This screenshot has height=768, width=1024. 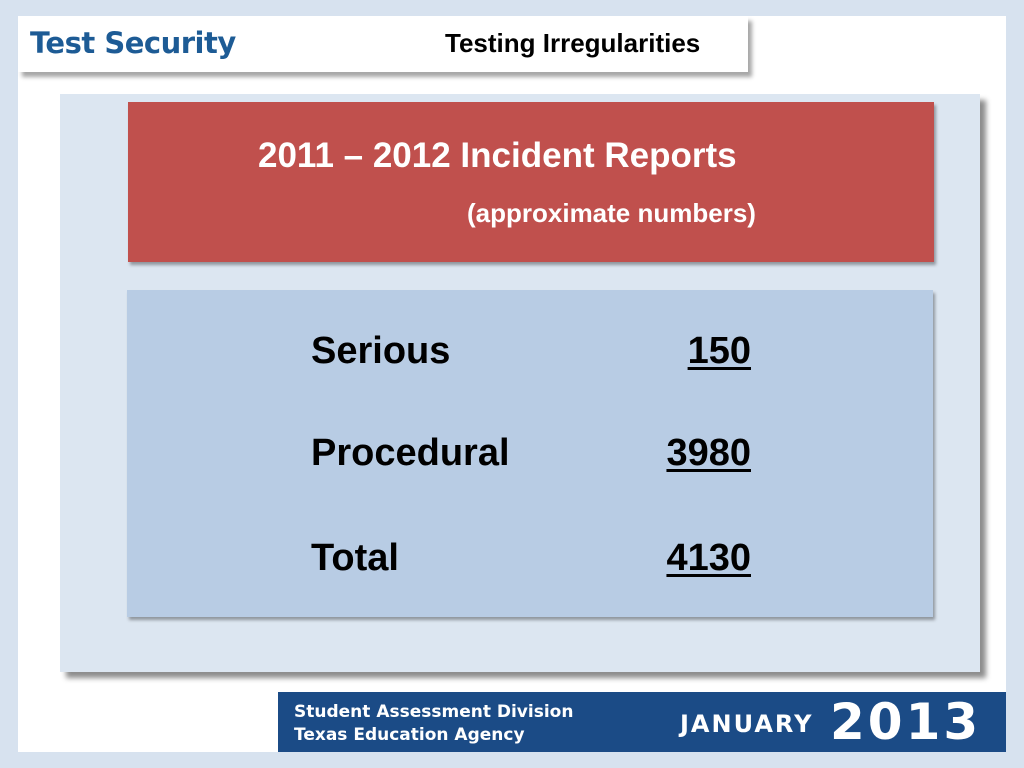 I want to click on footer-division: Student Assessment Division, so click(x=434, y=712).